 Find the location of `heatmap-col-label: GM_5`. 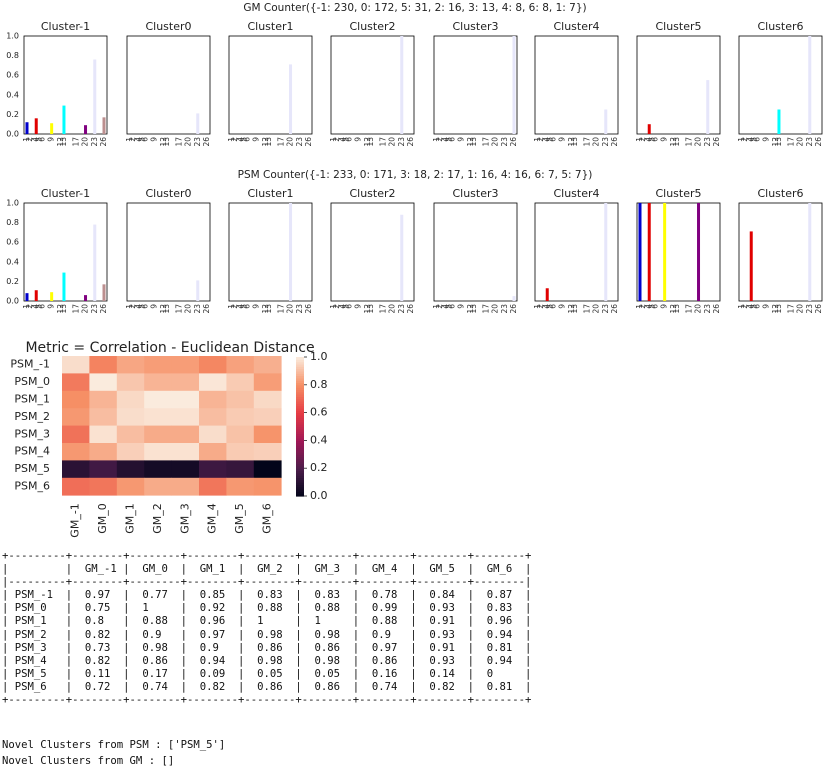

heatmap-col-label: GM_5 is located at coordinates (239, 518).